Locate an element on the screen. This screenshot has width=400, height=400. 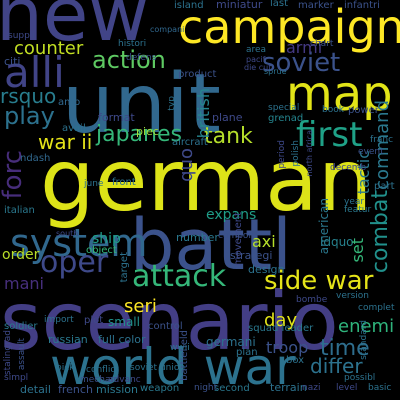
word-number: number is located at coordinates (197, 237).